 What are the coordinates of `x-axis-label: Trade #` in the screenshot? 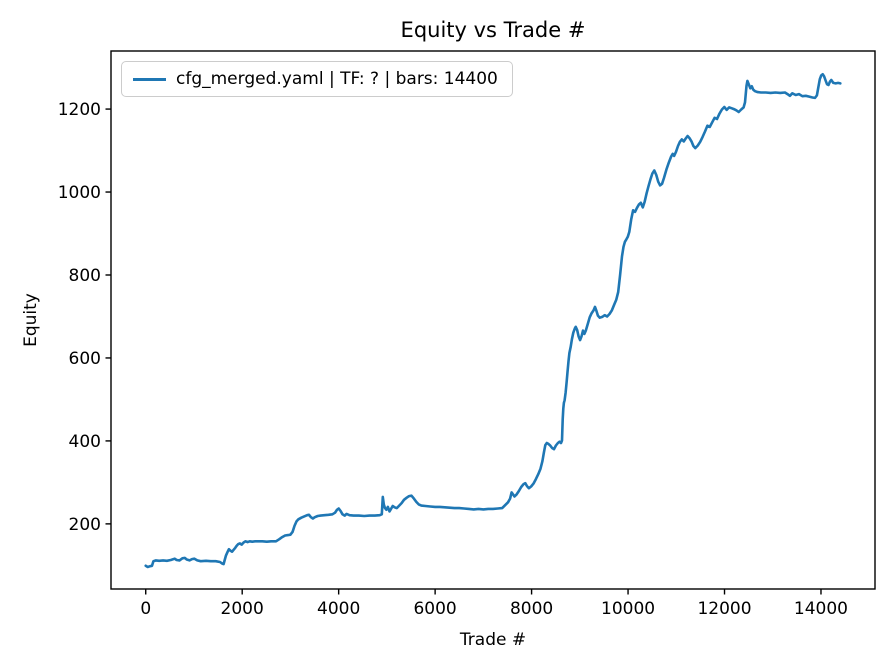 It's located at (493, 640).